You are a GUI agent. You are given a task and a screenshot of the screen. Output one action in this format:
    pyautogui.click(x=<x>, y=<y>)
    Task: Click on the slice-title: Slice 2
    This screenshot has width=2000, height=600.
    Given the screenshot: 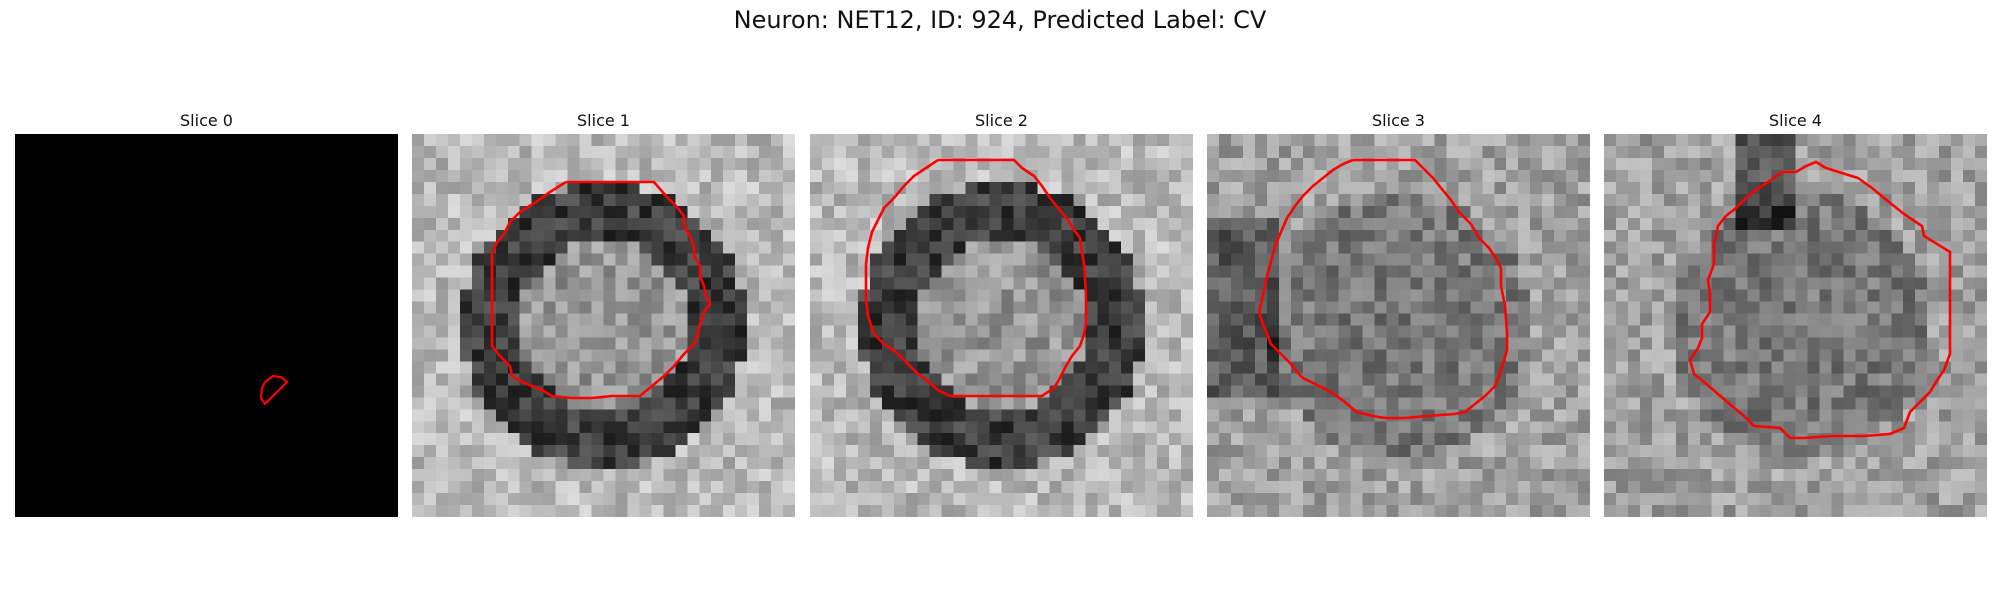 What is the action you would take?
    pyautogui.click(x=1001, y=120)
    